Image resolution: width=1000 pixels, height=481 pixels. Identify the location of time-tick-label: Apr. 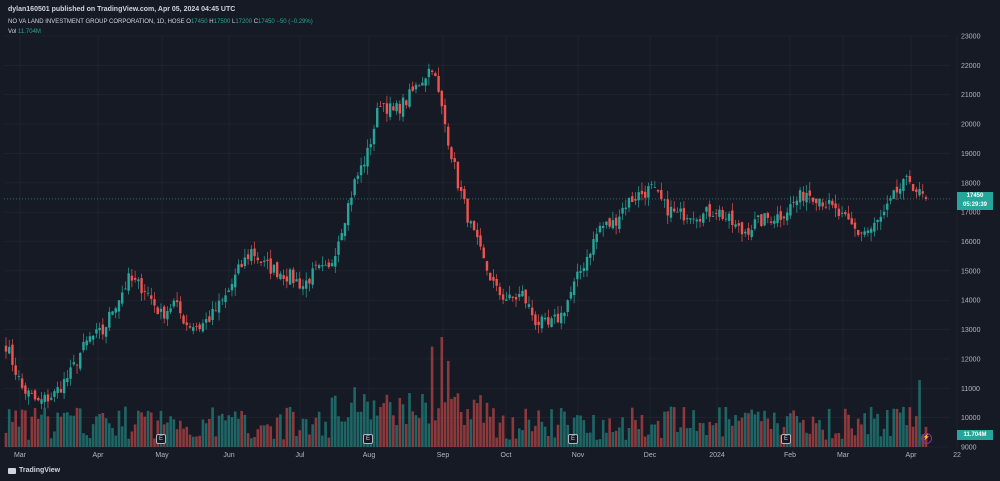
(912, 455).